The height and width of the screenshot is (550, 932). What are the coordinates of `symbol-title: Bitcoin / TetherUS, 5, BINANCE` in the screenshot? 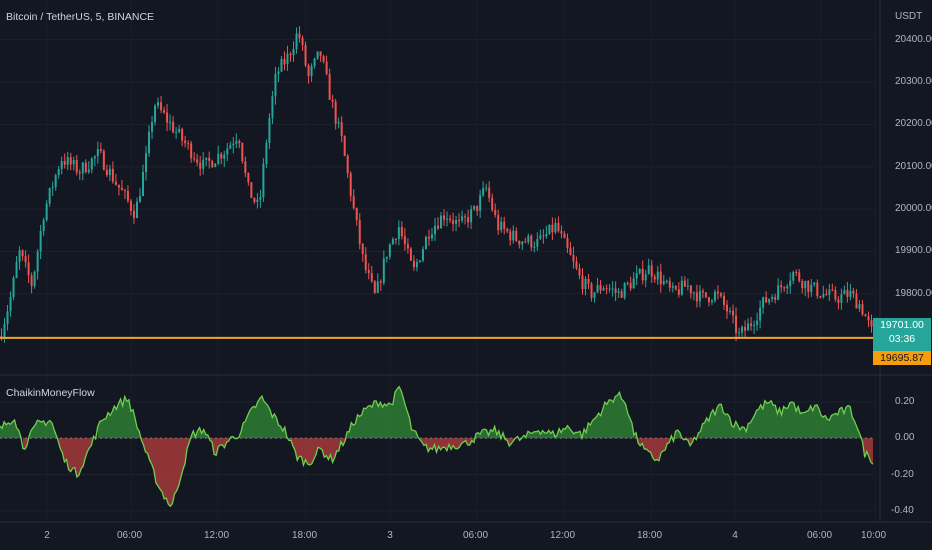 It's located at (80, 17).